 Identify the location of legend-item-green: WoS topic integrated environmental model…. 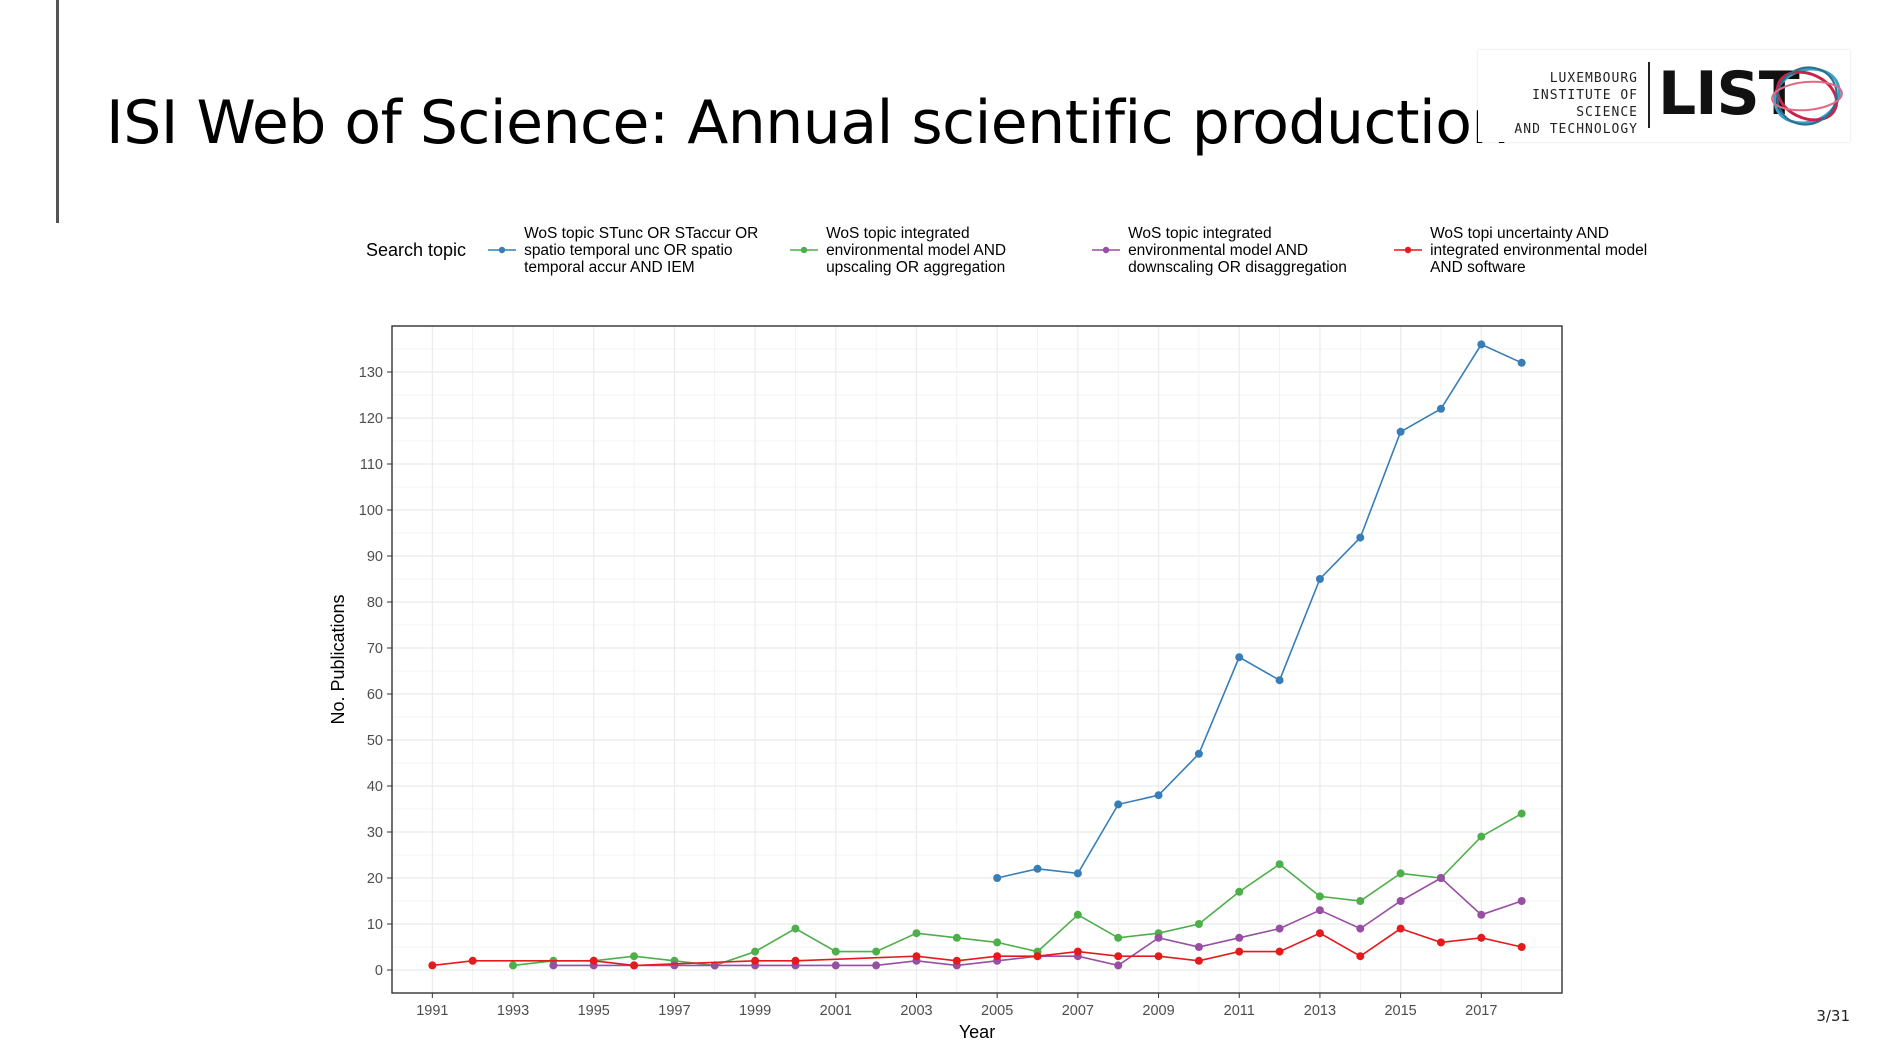
(928, 250).